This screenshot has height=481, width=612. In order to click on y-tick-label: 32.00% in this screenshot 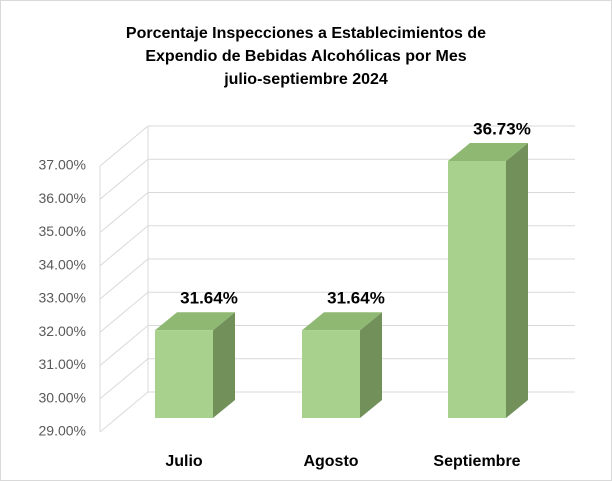, I will do `click(62, 331)`.